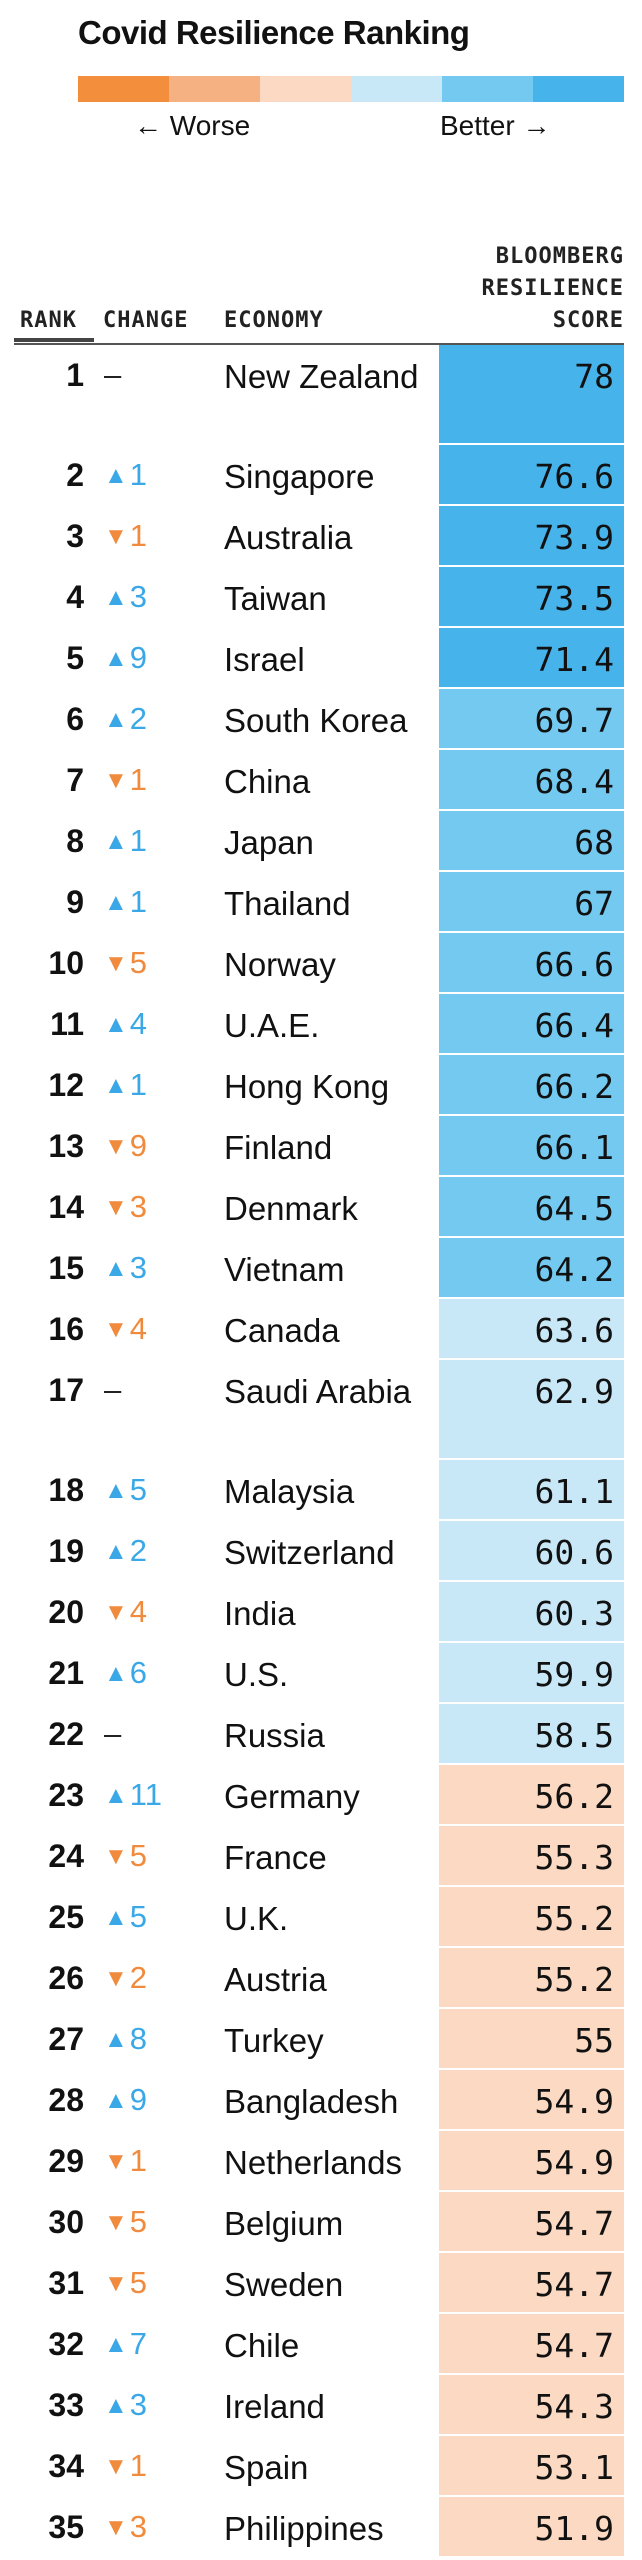 The image size is (642, 2560). Describe the element at coordinates (138, 1145) in the screenshot. I see `rank-change-value: 9` at that location.